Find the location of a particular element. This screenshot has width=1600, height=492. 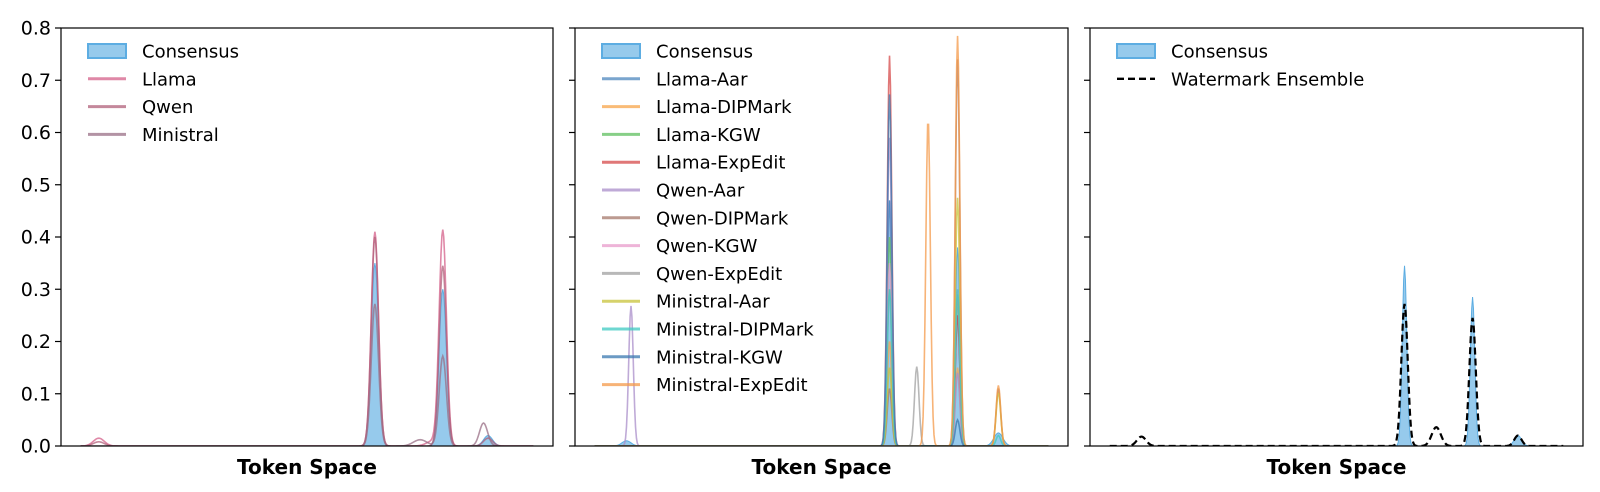

legend-label: Llama-DIPMark is located at coordinates (724, 107).